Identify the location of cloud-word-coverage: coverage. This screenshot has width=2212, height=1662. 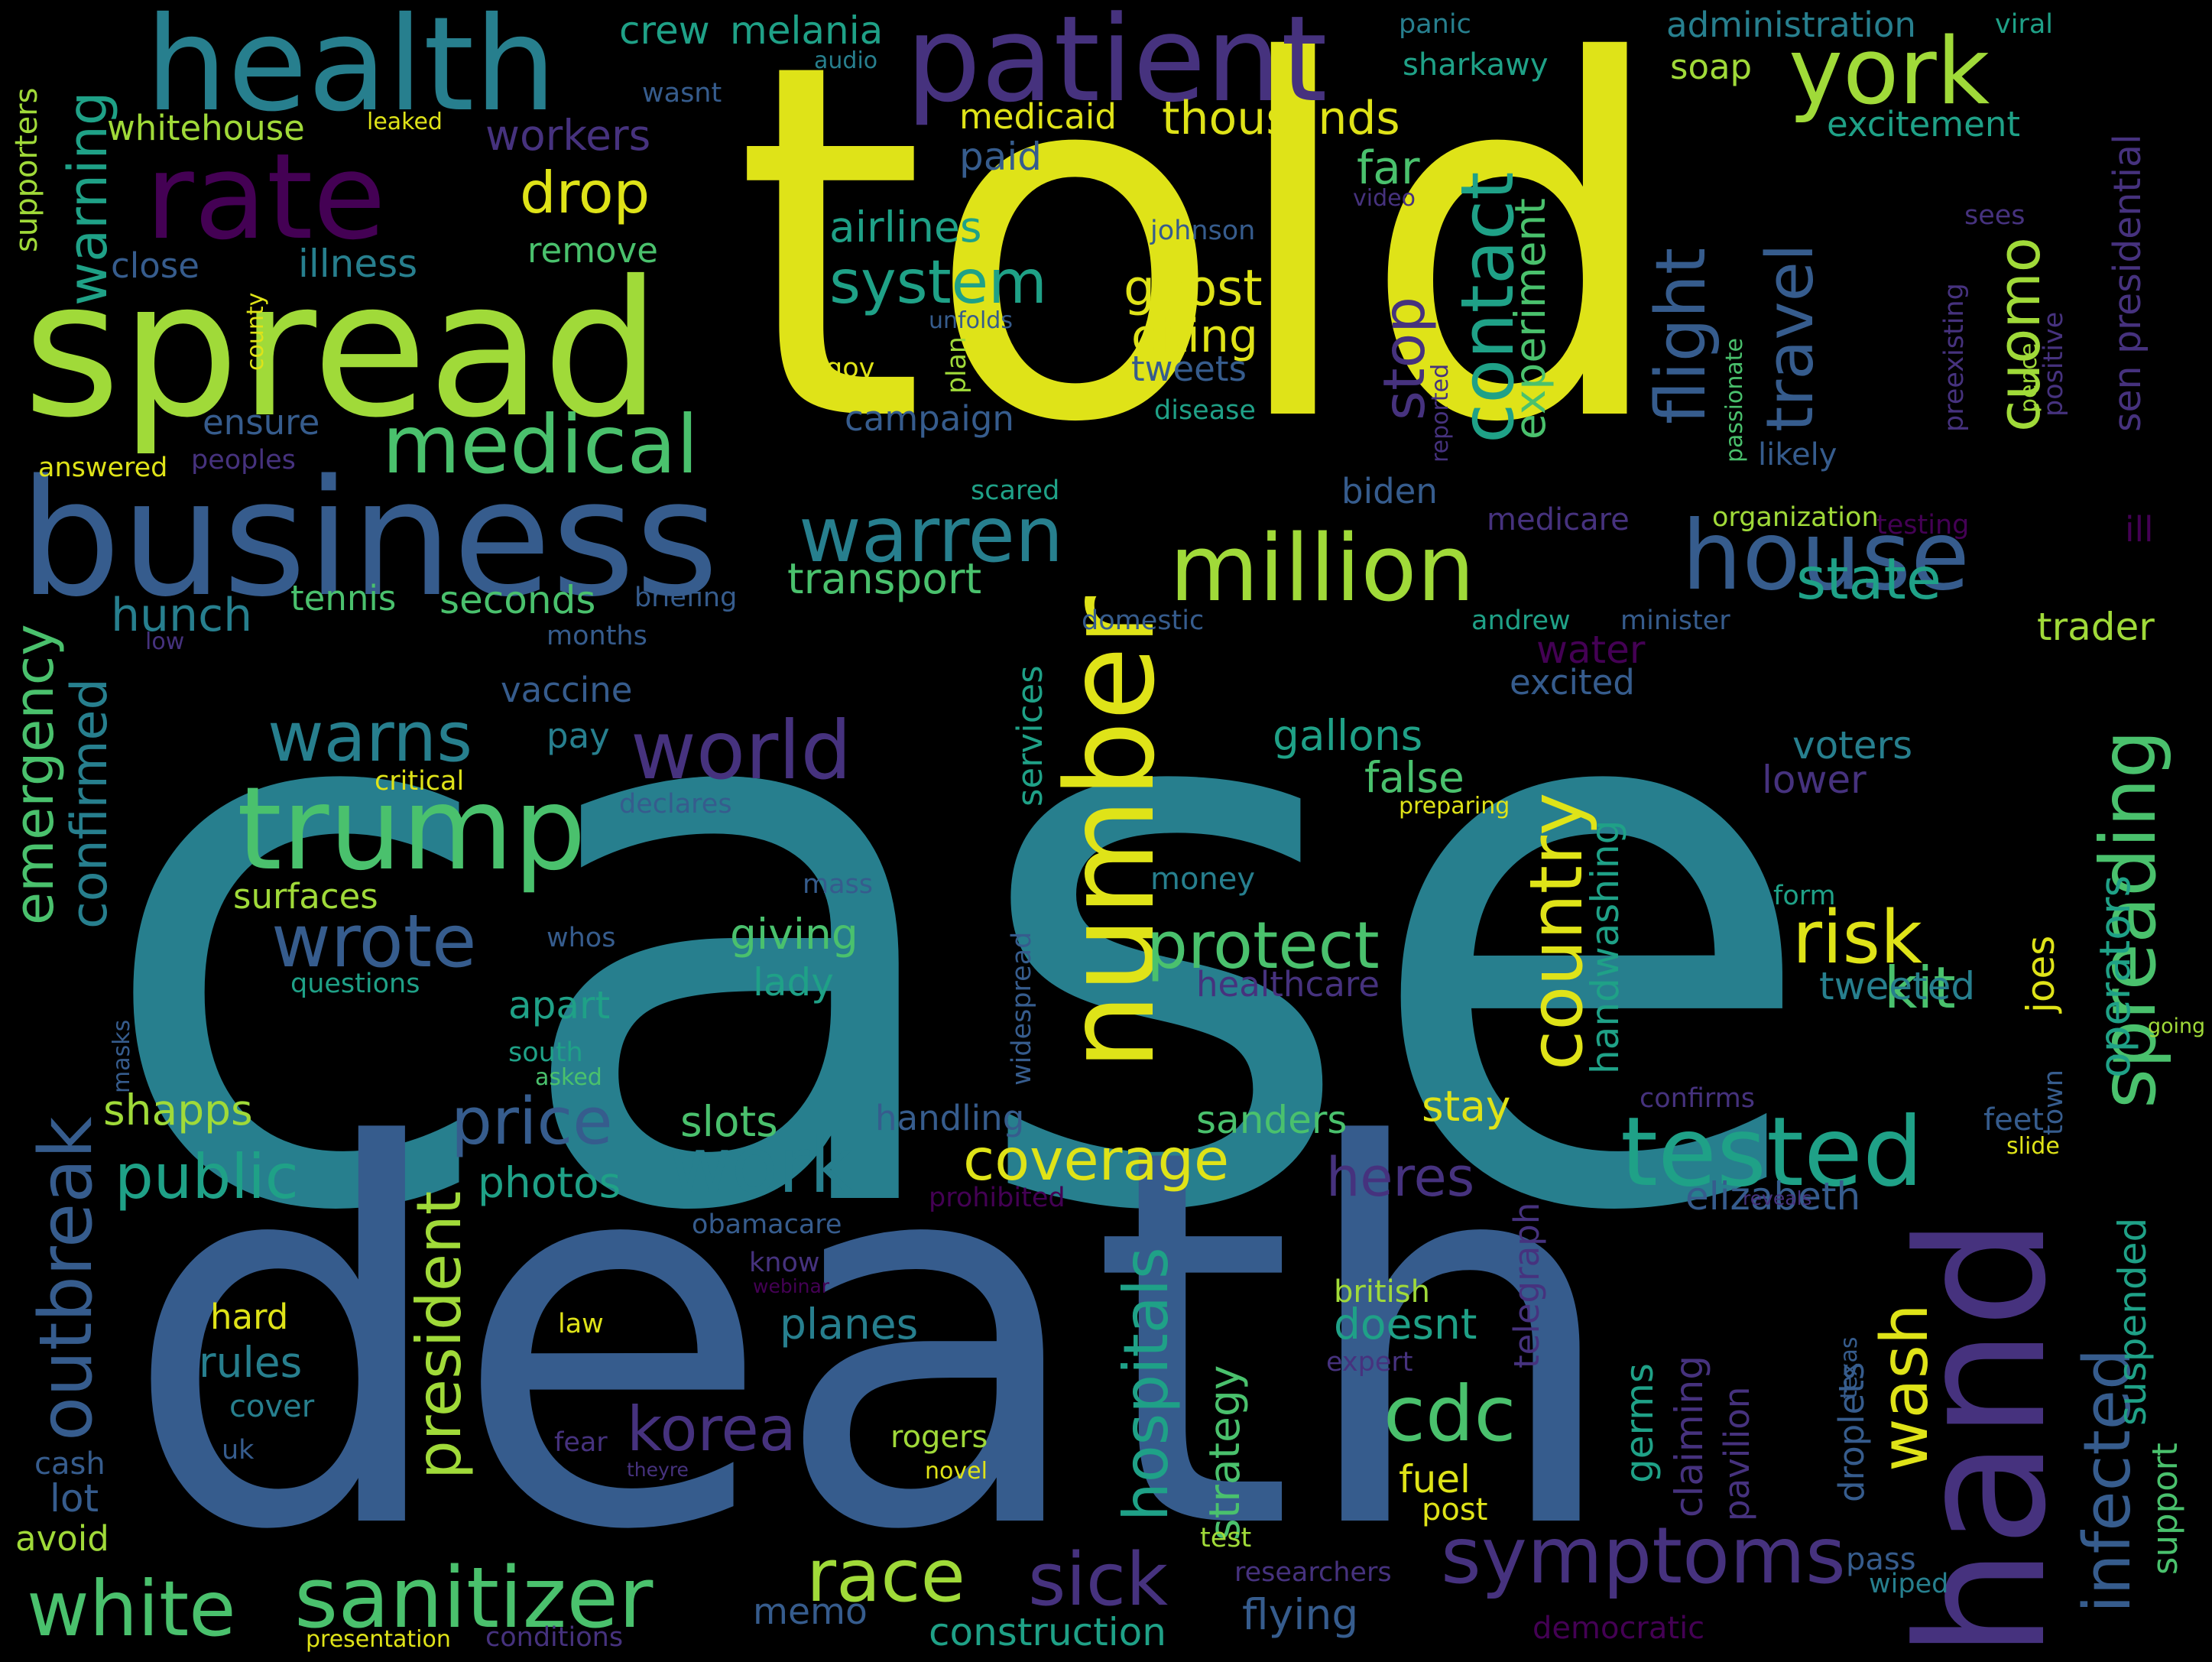
(1096, 1159).